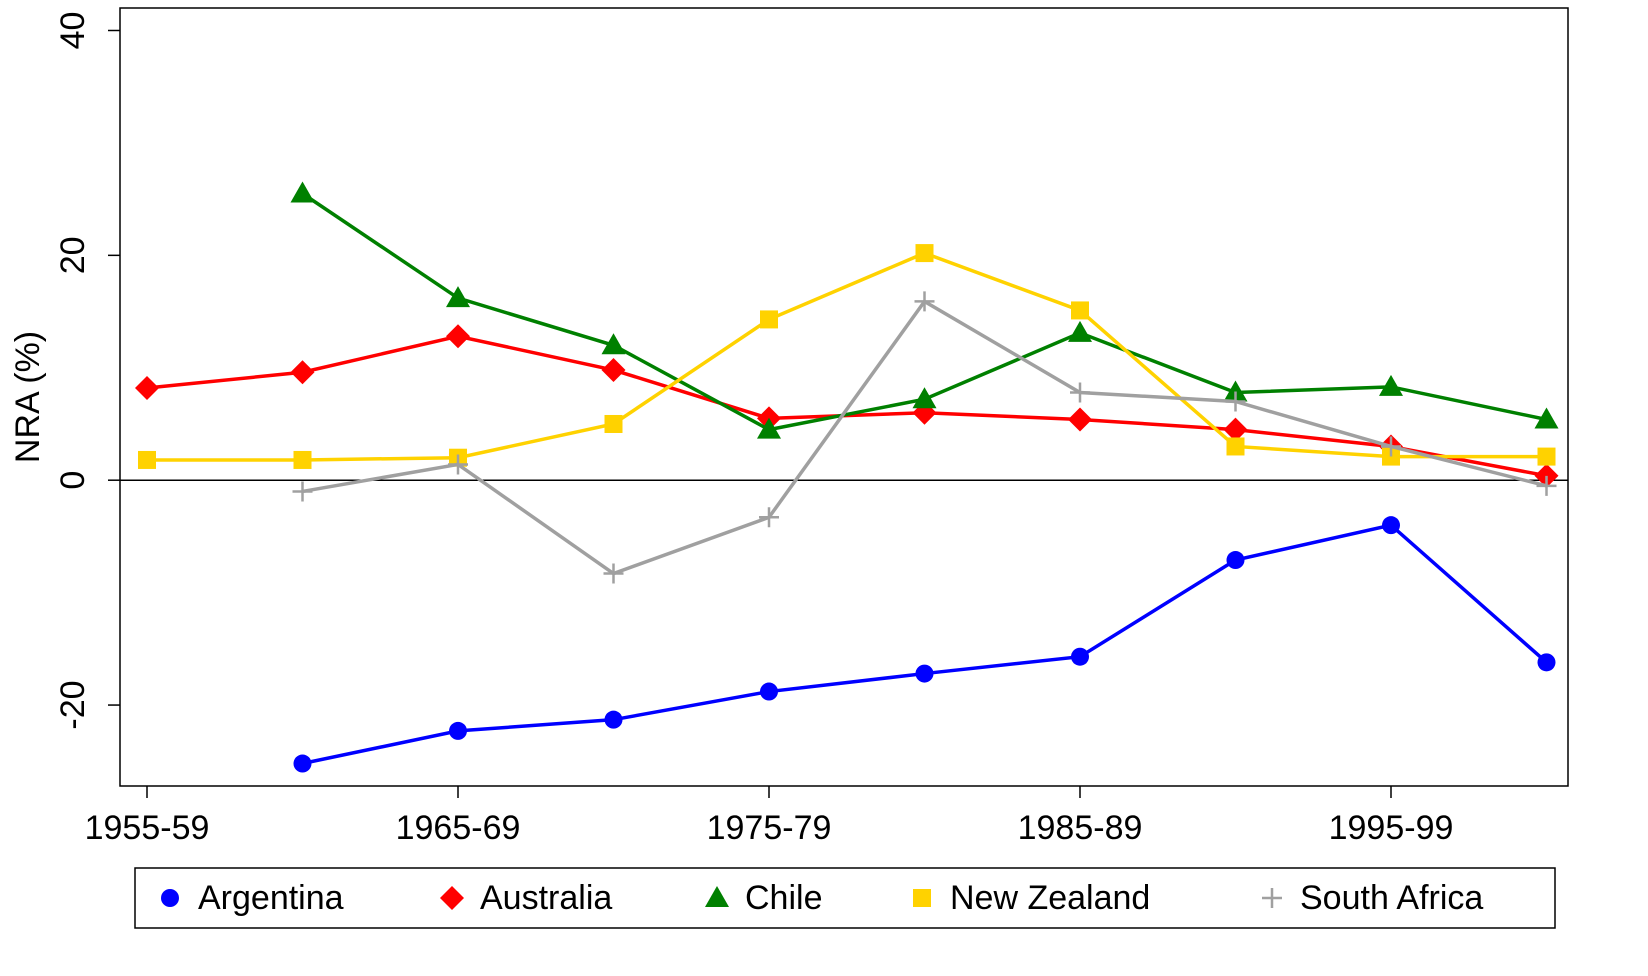  What do you see at coordinates (1391, 828) in the screenshot?
I see `x-tick-label: 1995-99` at bounding box center [1391, 828].